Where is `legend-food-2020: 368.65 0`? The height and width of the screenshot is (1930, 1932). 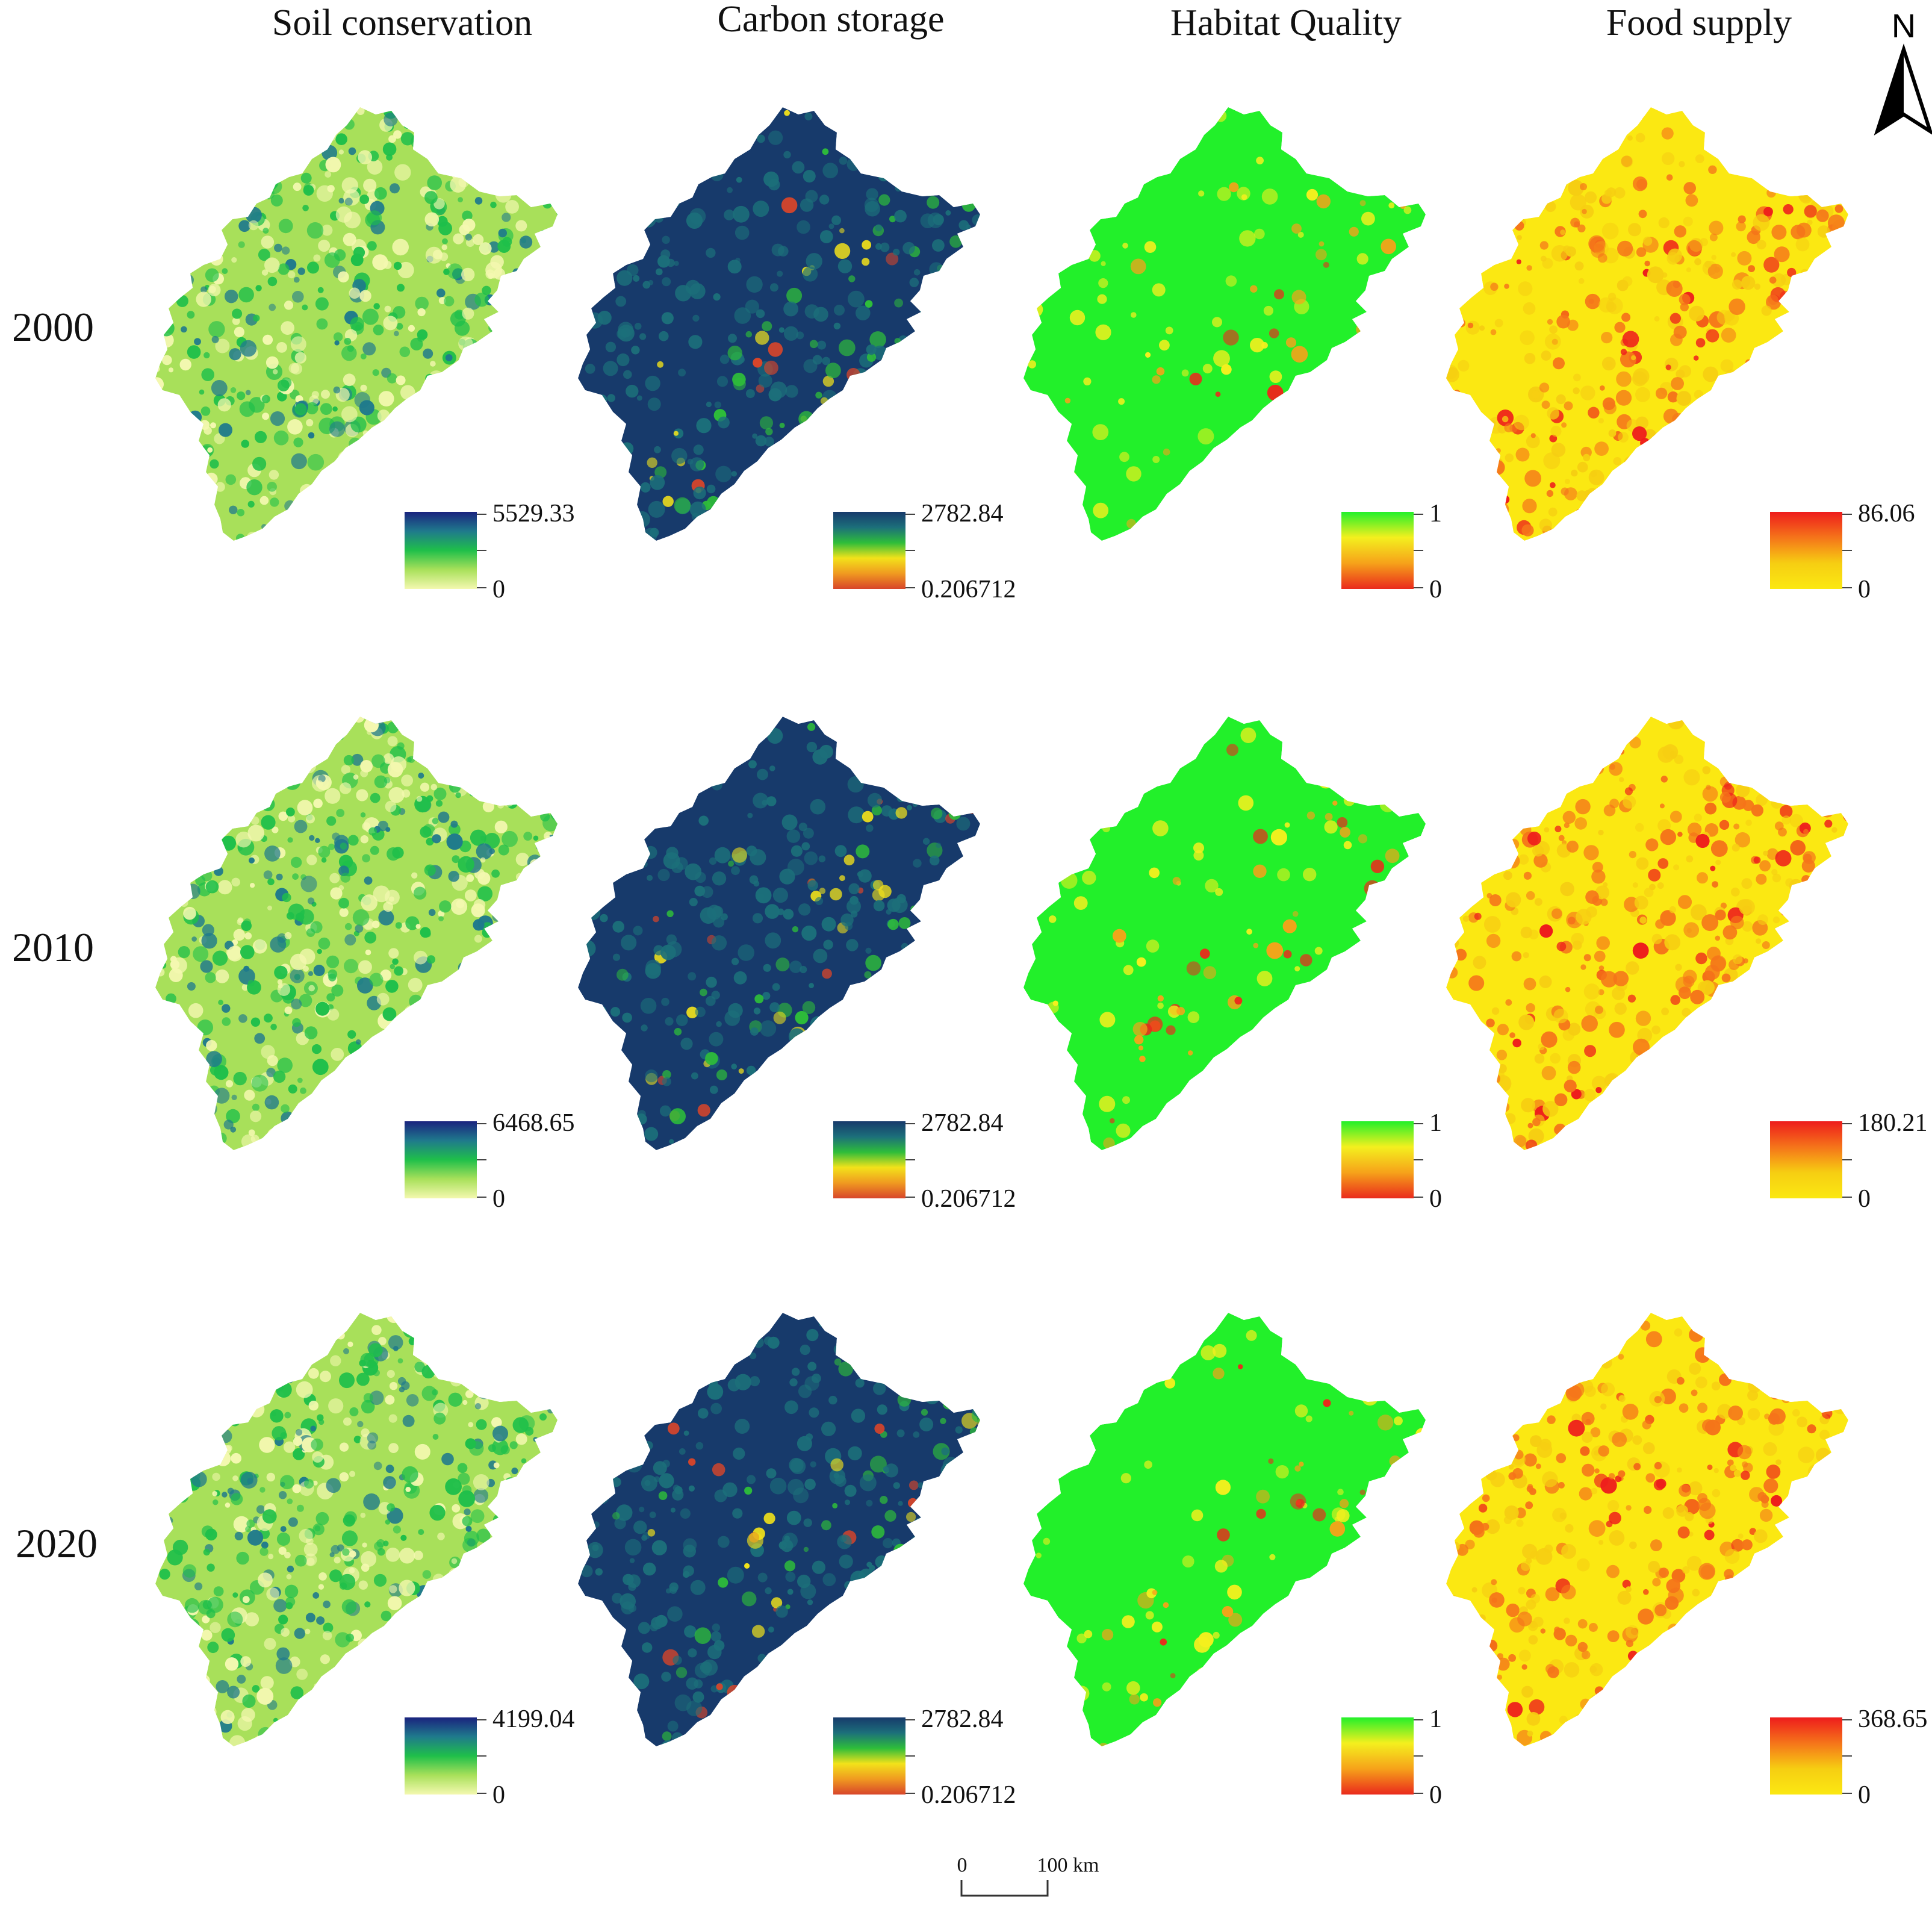 legend-food-2020: 368.65 0 is located at coordinates (1849, 1757).